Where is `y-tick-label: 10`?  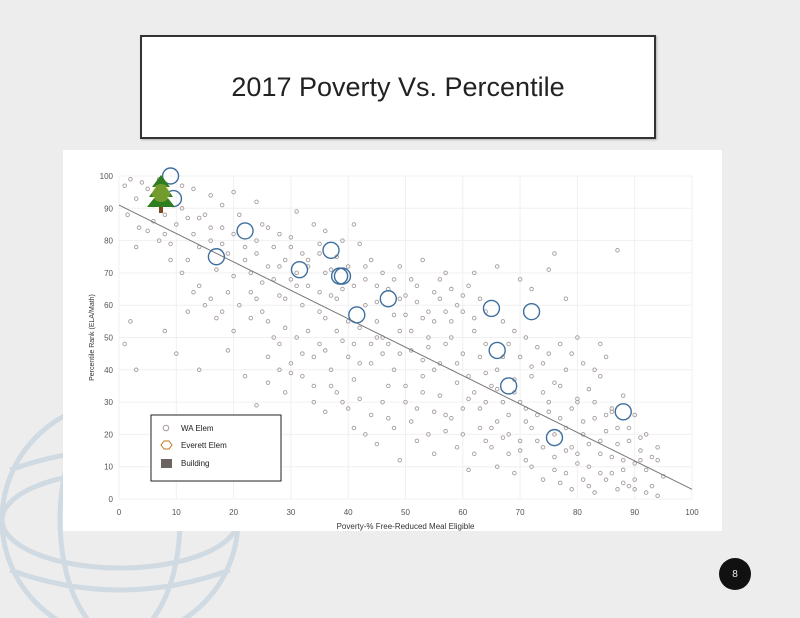
y-tick-label: 10 is located at coordinates (108, 467).